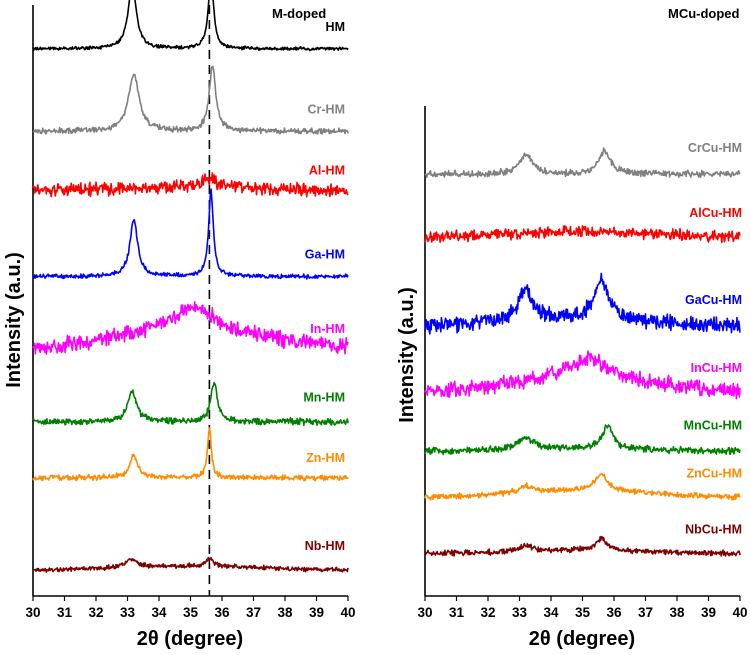  What do you see at coordinates (190, 185) in the screenshot?
I see `series-trace-al-hm` at bounding box center [190, 185].